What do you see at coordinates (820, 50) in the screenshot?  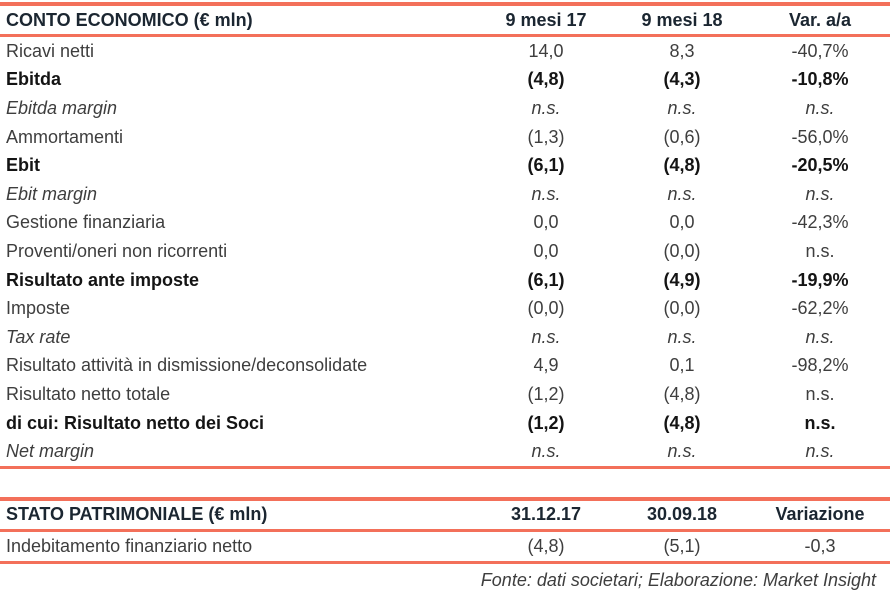 I see `value-cell: -40,7%` at bounding box center [820, 50].